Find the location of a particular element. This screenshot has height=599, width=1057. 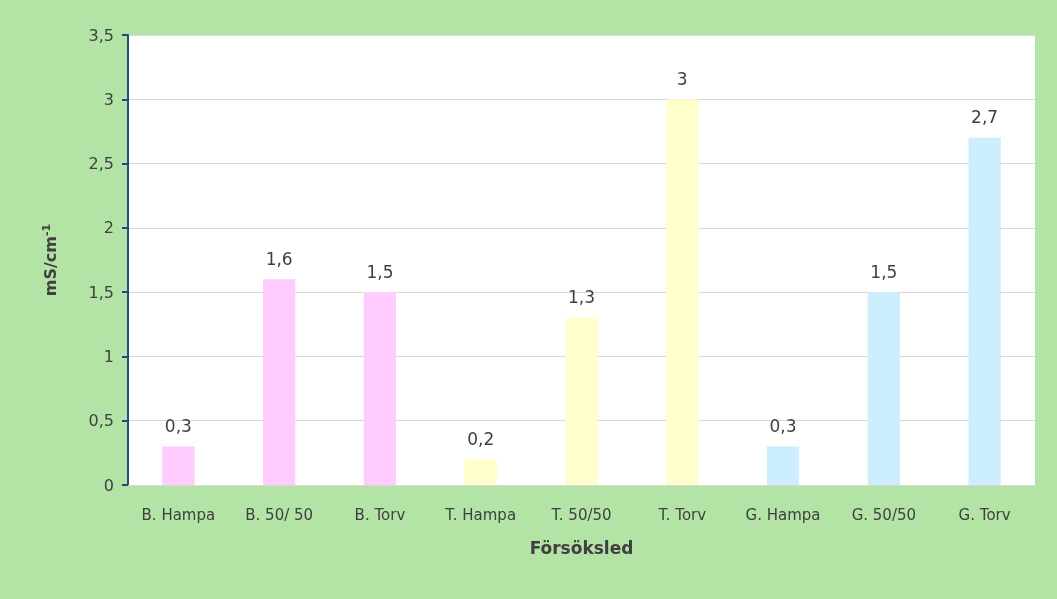

x-tick-label: B. Torv is located at coordinates (380, 514).